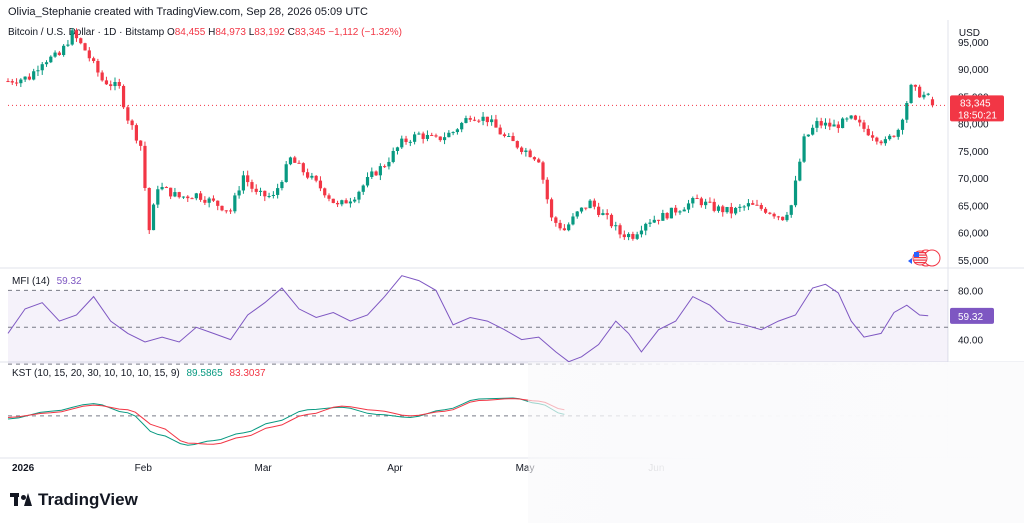 The image size is (1024, 523). I want to click on kst-pane, so click(477, 421).